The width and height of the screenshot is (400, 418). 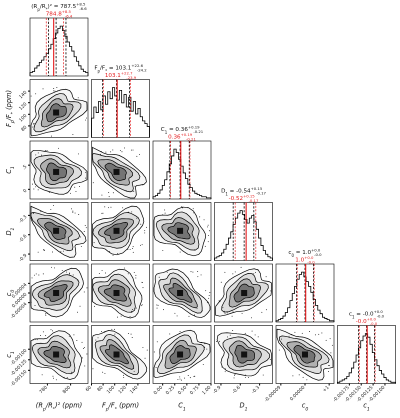 I want to click on y-tick-label: -0.6, so click(x=23, y=238).